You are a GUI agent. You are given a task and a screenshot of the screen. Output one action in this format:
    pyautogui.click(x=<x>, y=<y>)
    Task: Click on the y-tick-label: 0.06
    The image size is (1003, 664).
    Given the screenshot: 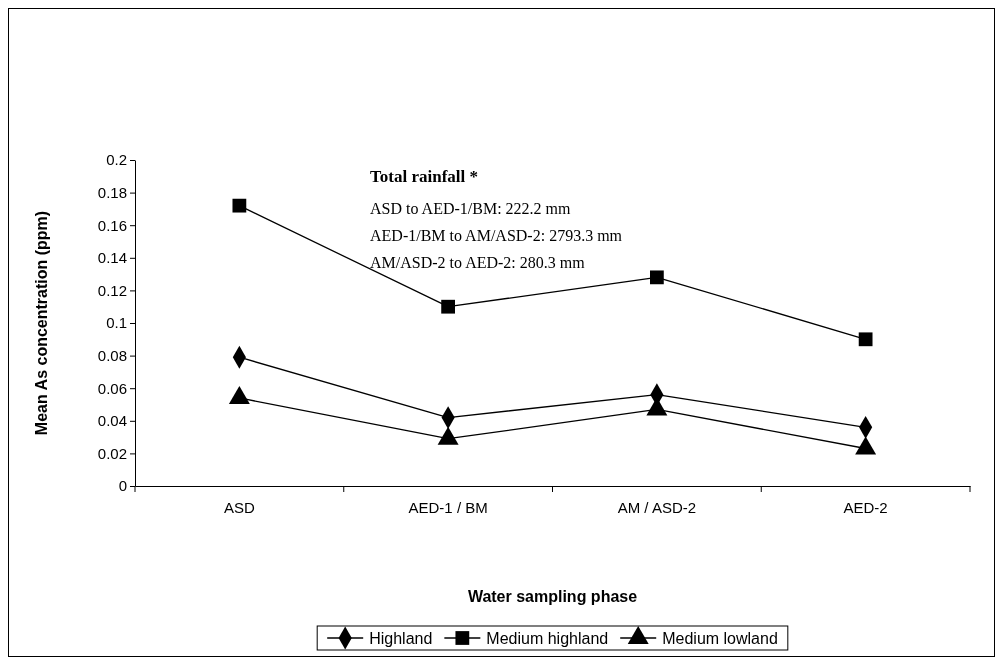 What is the action you would take?
    pyautogui.click(x=112, y=388)
    